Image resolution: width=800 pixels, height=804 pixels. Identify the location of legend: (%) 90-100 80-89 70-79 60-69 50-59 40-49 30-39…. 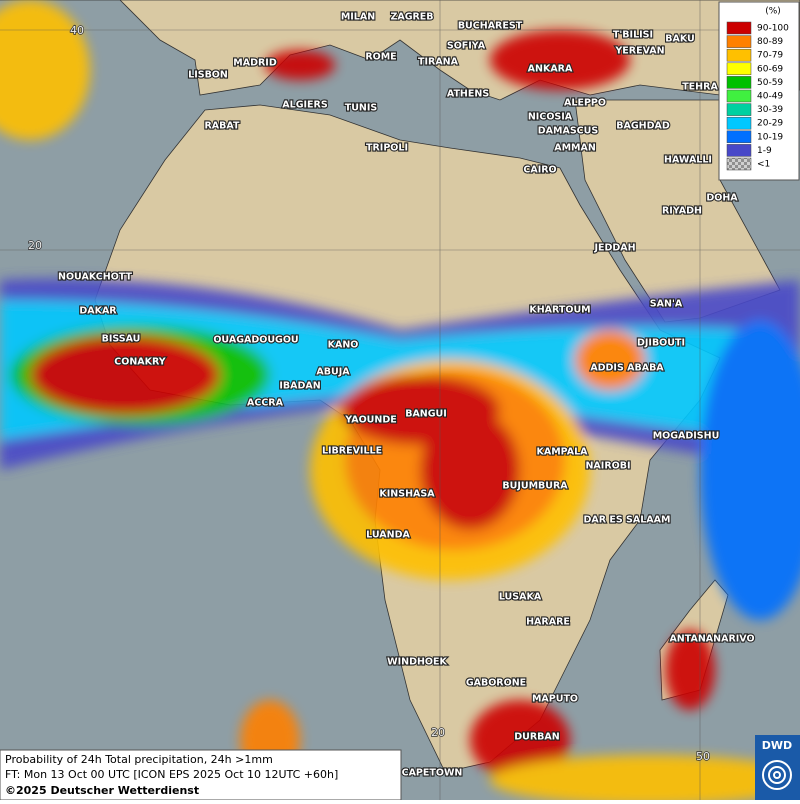
(759, 91).